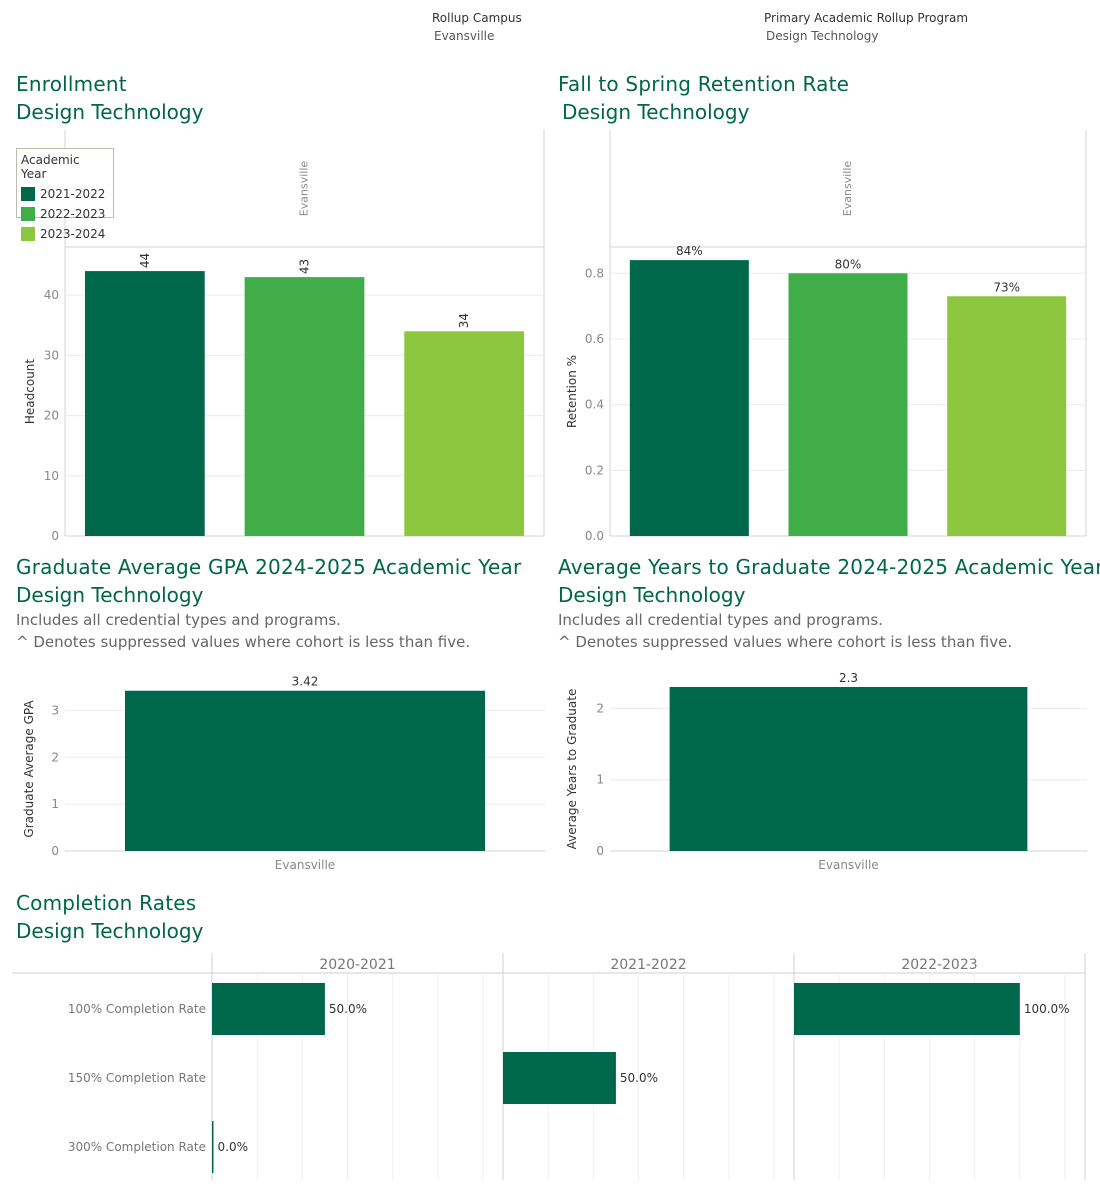 The height and width of the screenshot is (1200, 1100). Describe the element at coordinates (848, 264) in the screenshot. I see `data-label: 80%` at that location.